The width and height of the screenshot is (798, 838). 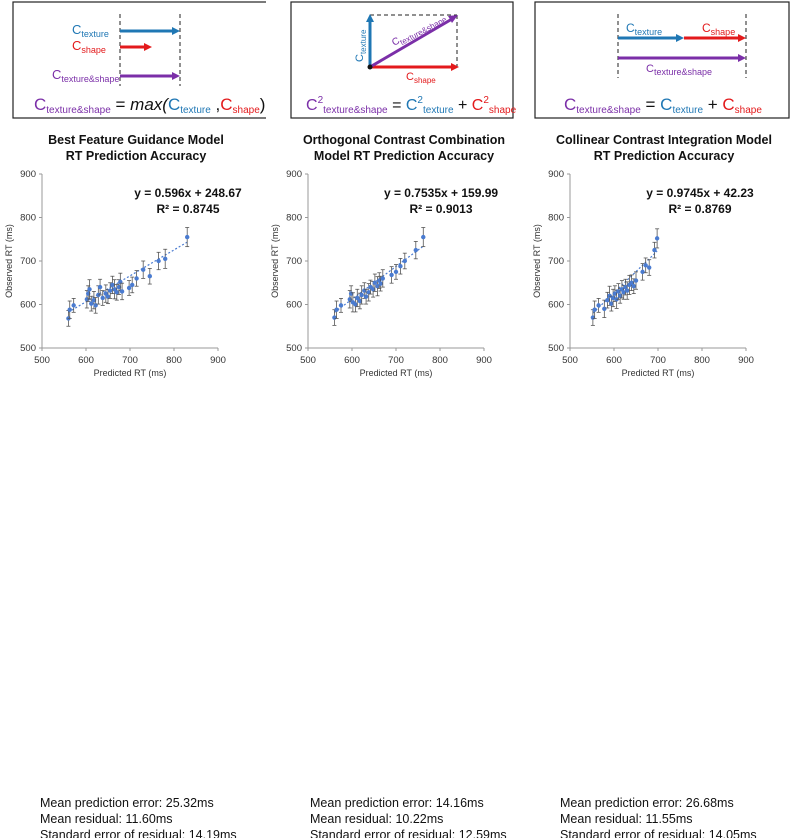 I want to click on stat-mean-prediction-error: Mean prediction error: 25.32ms, so click(x=127, y=803).